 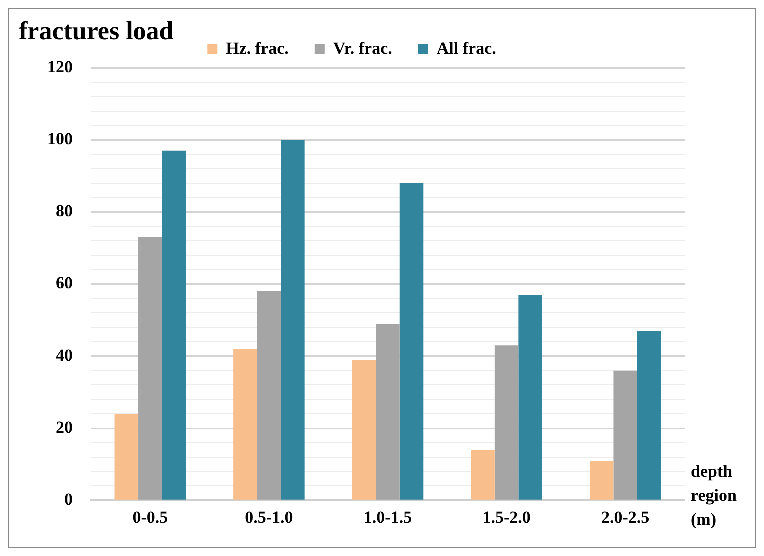 What do you see at coordinates (150, 518) in the screenshot?
I see `x-tick-label: 0-0.5` at bounding box center [150, 518].